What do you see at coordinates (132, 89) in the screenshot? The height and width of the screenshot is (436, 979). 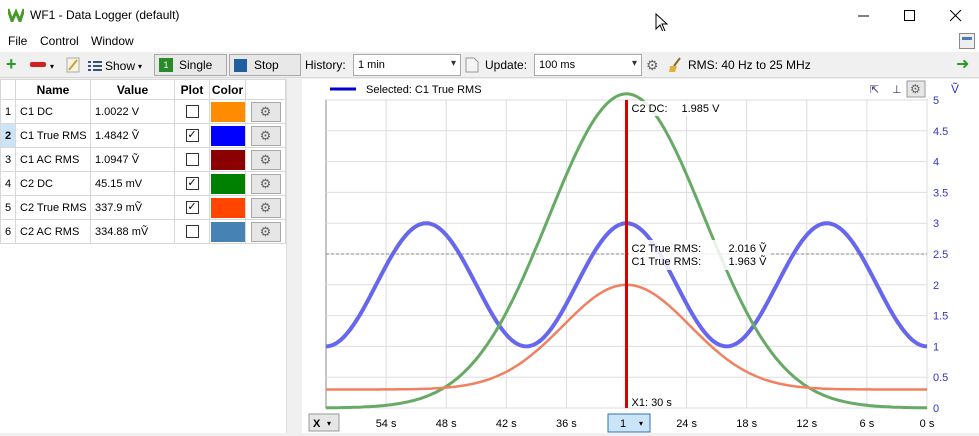 I see `header-value: Value` at bounding box center [132, 89].